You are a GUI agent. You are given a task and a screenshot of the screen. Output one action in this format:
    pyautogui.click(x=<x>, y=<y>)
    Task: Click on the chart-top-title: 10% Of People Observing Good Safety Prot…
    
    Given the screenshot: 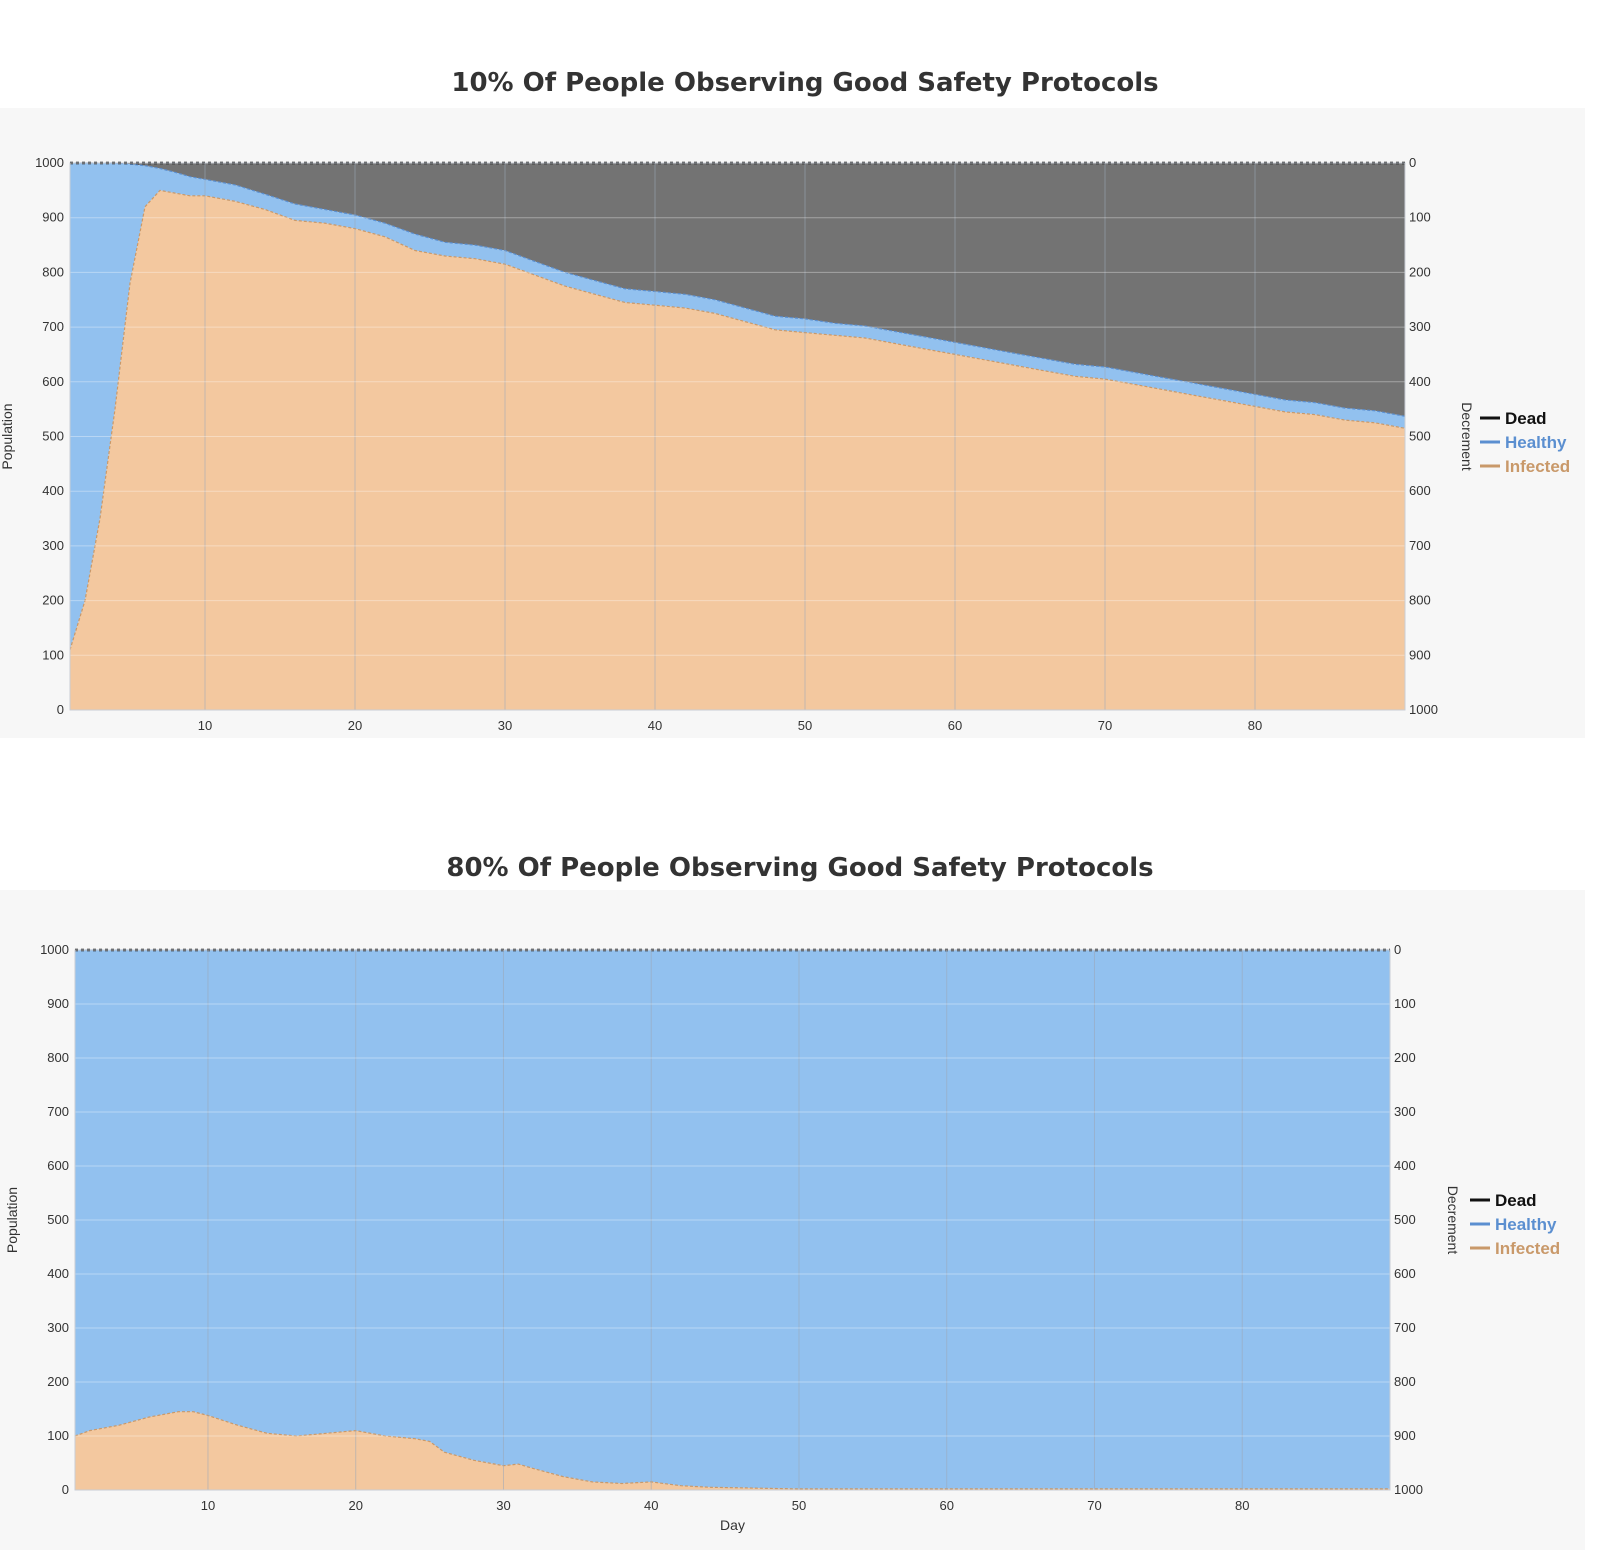 What is the action you would take?
    pyautogui.click(x=804, y=83)
    